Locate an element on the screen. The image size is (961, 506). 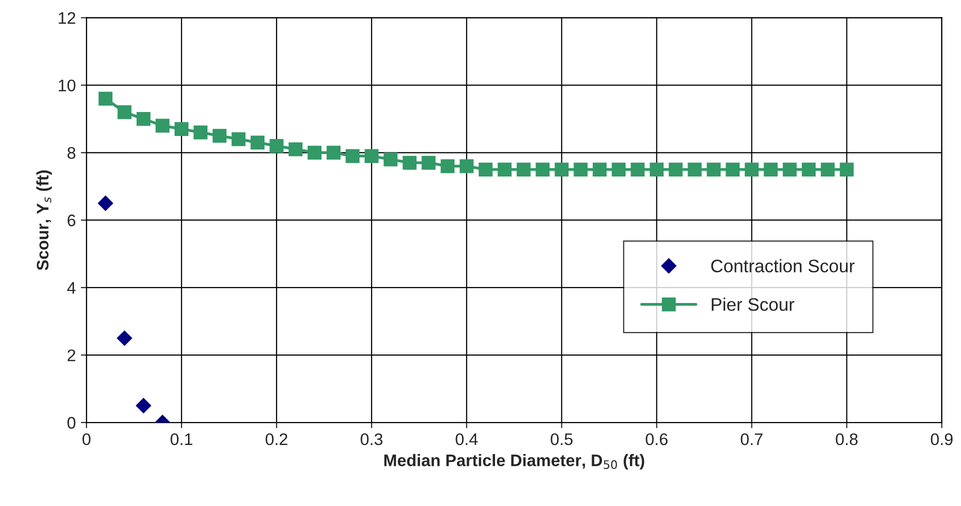
x-tick-label: 0.2 is located at coordinates (277, 439).